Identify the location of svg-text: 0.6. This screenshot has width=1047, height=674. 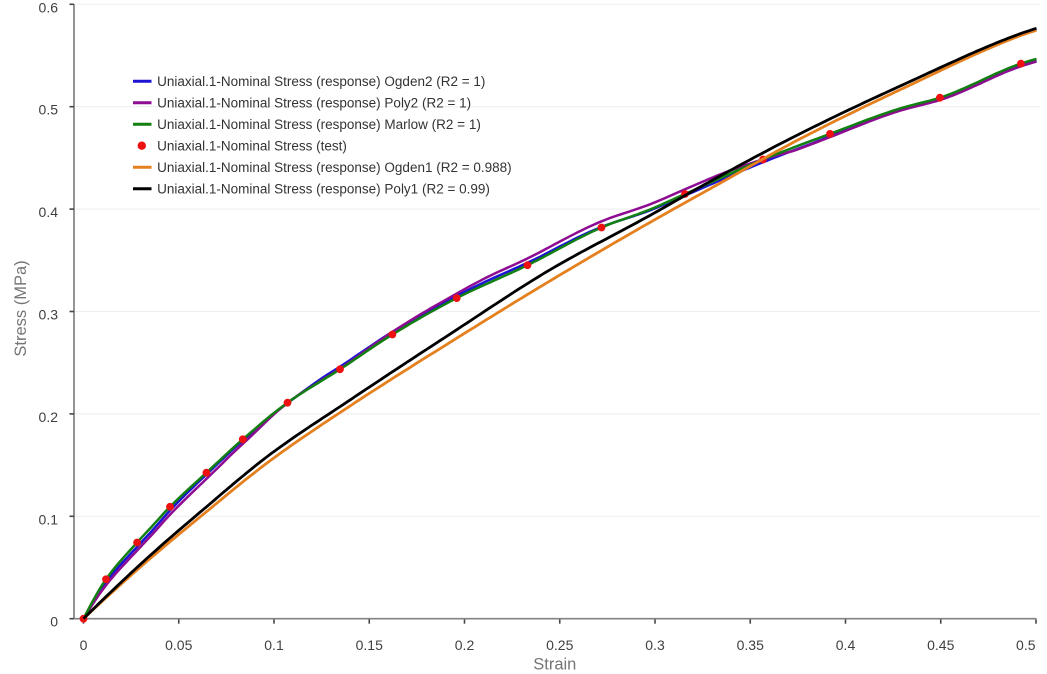
(49, 7).